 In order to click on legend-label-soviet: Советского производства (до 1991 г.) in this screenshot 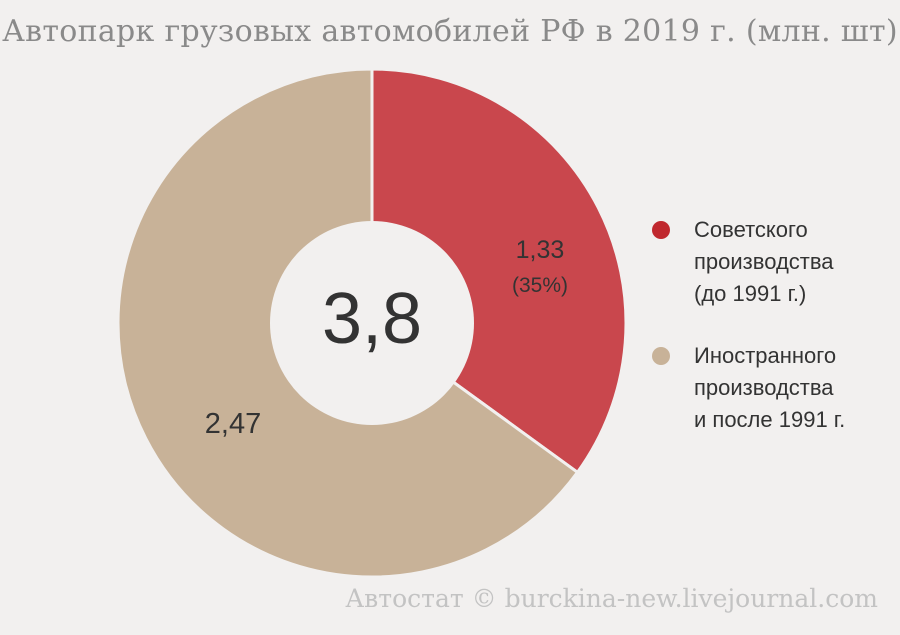, I will do `click(764, 261)`.